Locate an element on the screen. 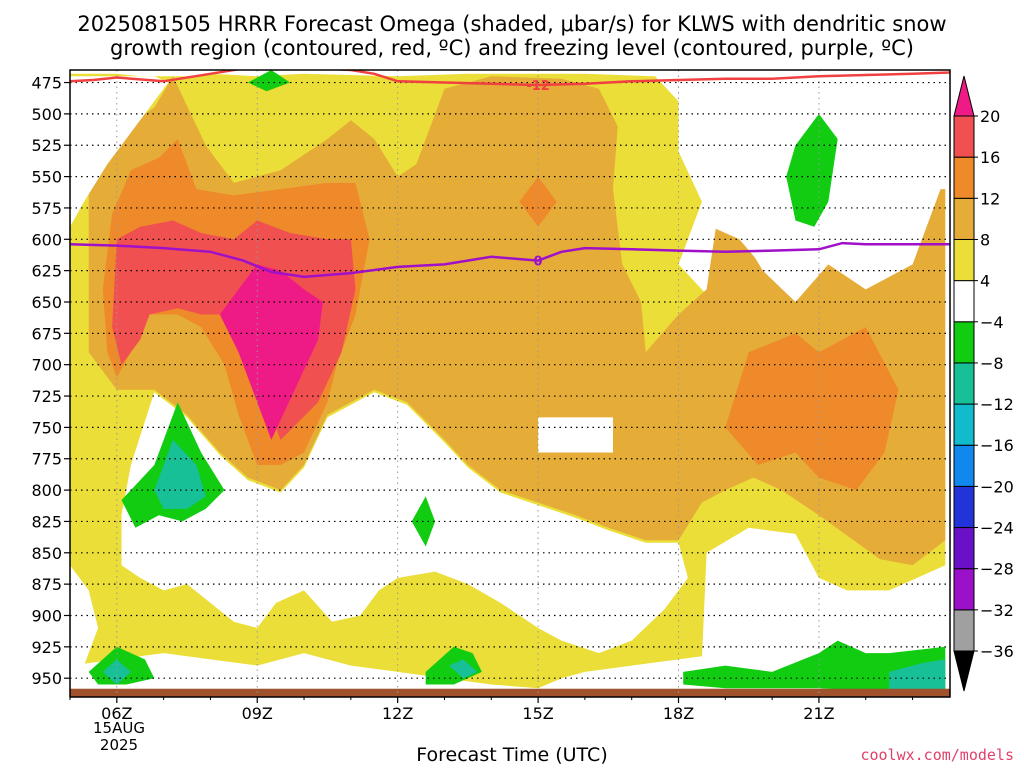 Image resolution: width=1024 pixels, height=768 pixels. colorbar-label-0: 20 is located at coordinates (990, 116).